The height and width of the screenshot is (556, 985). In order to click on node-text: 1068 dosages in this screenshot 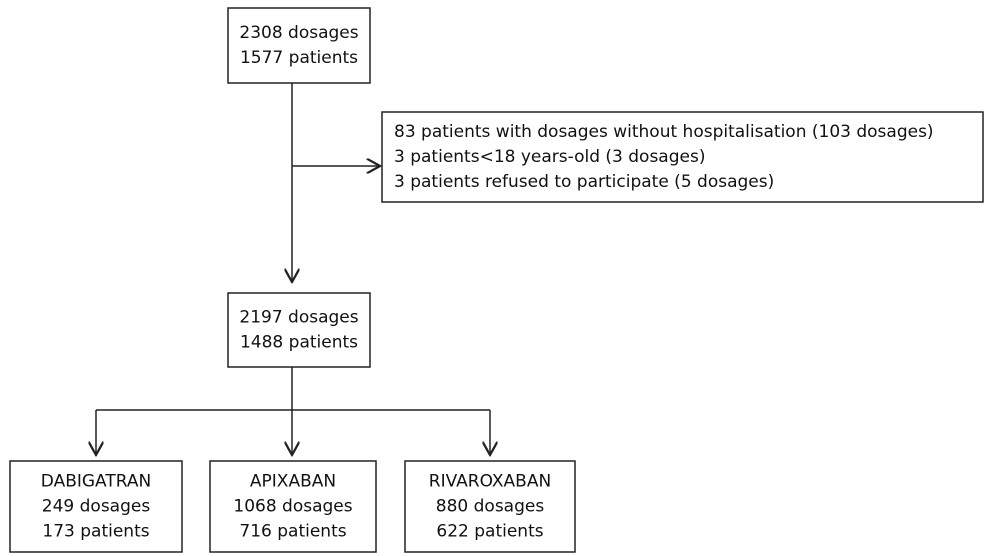, I will do `click(292, 507)`.